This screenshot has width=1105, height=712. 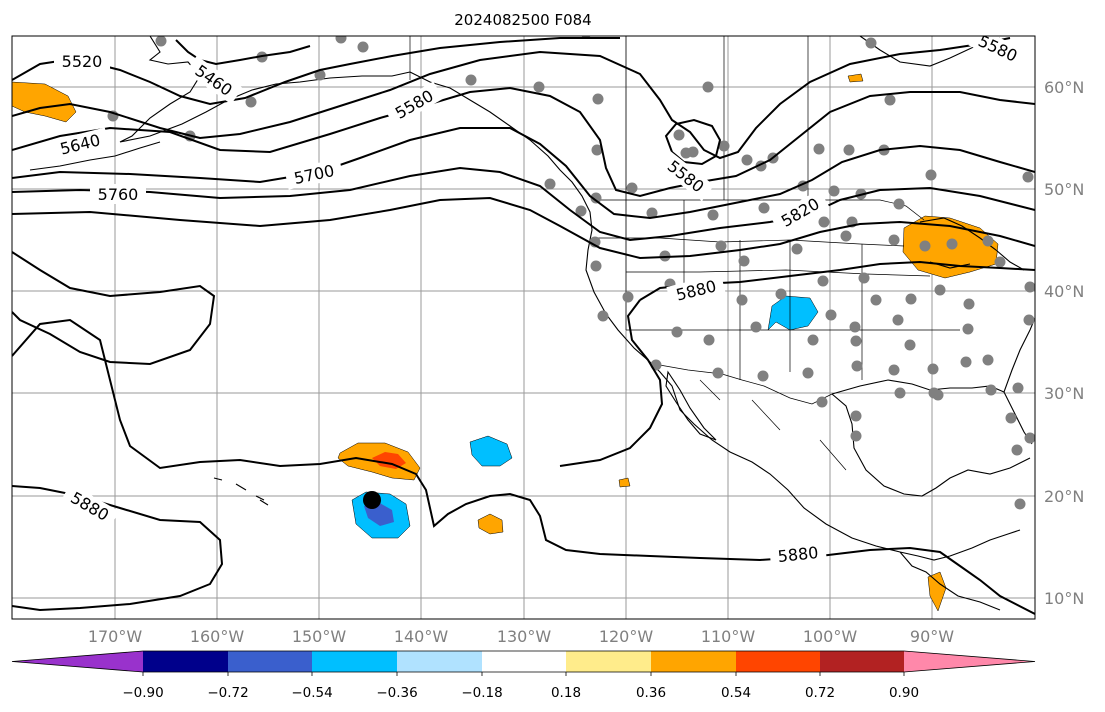 I want to click on colorbar-tick-label: −0.90, so click(x=142, y=693).